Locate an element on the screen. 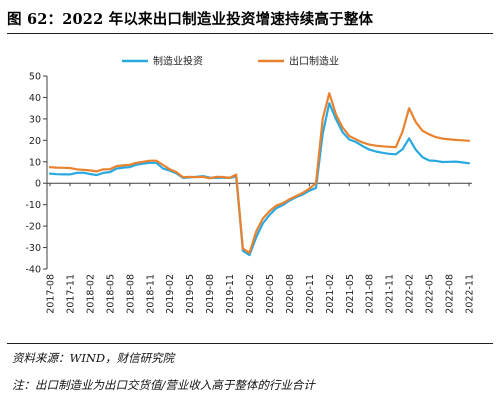 Image resolution: width=500 pixels, height=407 pixels. y-tick-label: 10 is located at coordinates (35, 162).